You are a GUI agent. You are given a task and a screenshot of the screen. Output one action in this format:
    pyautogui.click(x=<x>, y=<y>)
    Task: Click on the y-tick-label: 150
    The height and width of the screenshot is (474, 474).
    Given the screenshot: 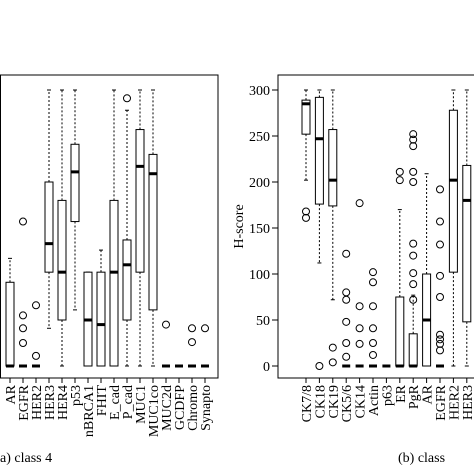 What is the action you would take?
    pyautogui.click(x=259, y=229)
    